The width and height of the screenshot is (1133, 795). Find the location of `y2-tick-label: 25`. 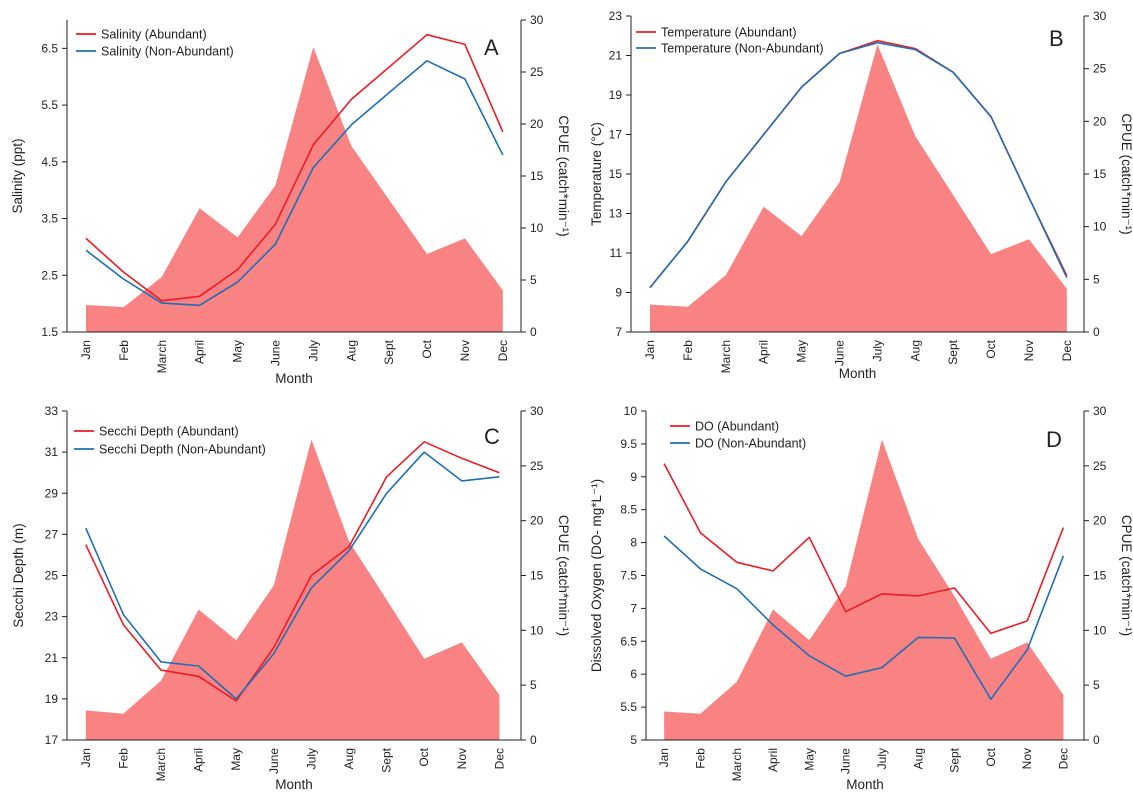

y2-tick-label: 25 is located at coordinates (537, 72).